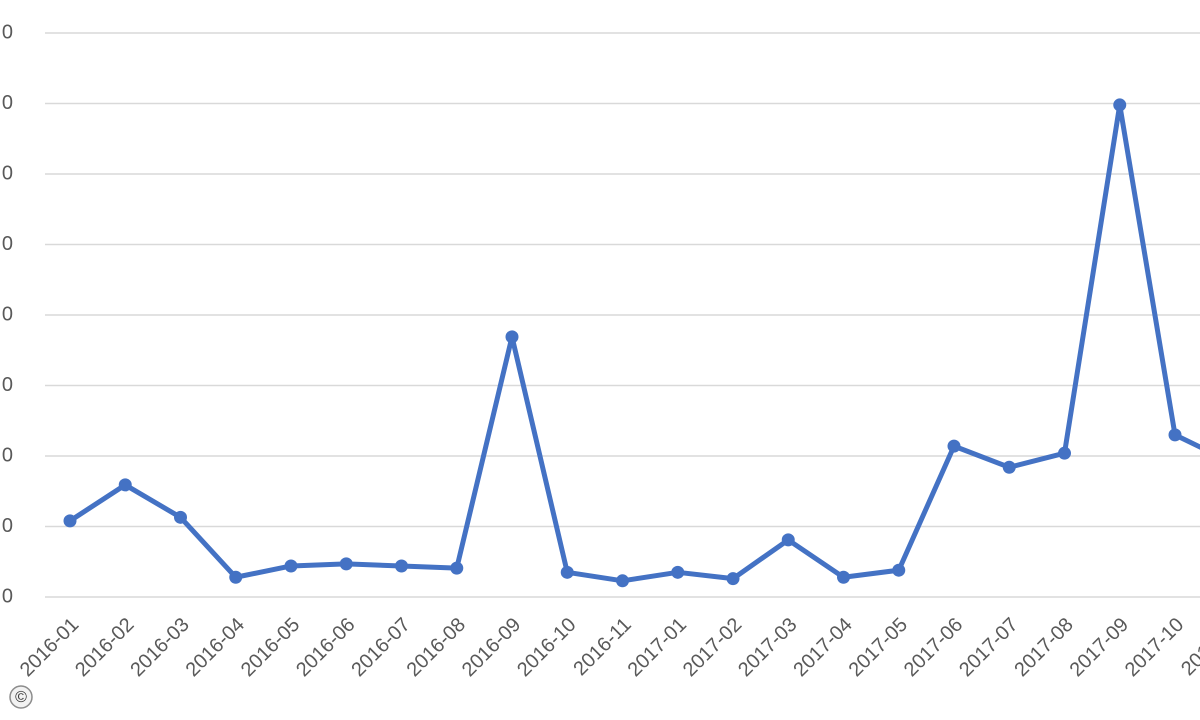 Image resolution: width=1200 pixels, height=720 pixels. What do you see at coordinates (1099, 647) in the screenshot?
I see `x-tick-label: 2017-09` at bounding box center [1099, 647].